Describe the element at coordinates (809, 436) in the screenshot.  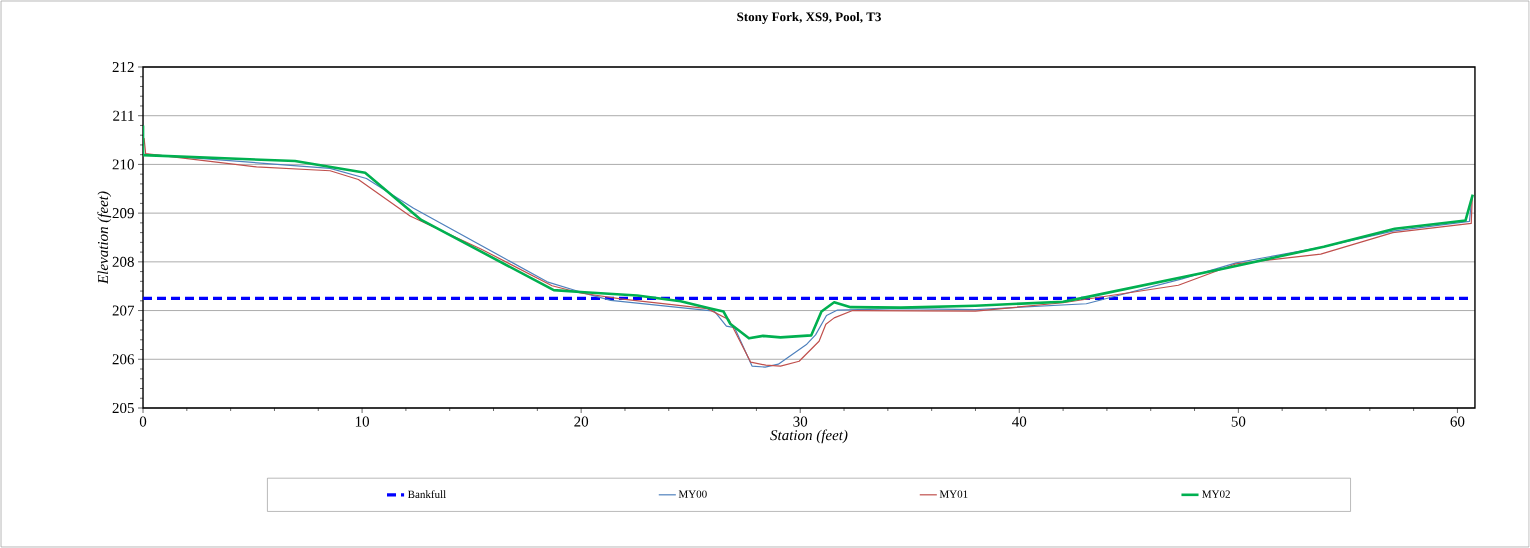
I see `x-axis-title: Station (feet)` at that location.